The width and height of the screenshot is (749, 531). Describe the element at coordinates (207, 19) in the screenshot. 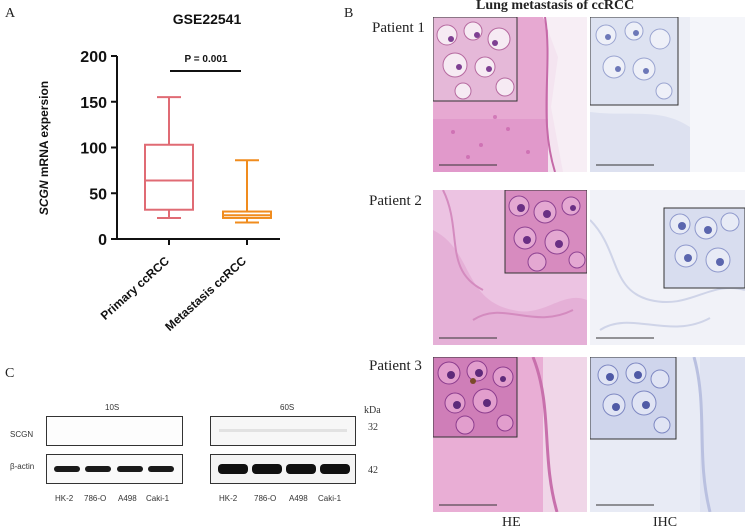

I see `chart-title: GSE22541` at that location.